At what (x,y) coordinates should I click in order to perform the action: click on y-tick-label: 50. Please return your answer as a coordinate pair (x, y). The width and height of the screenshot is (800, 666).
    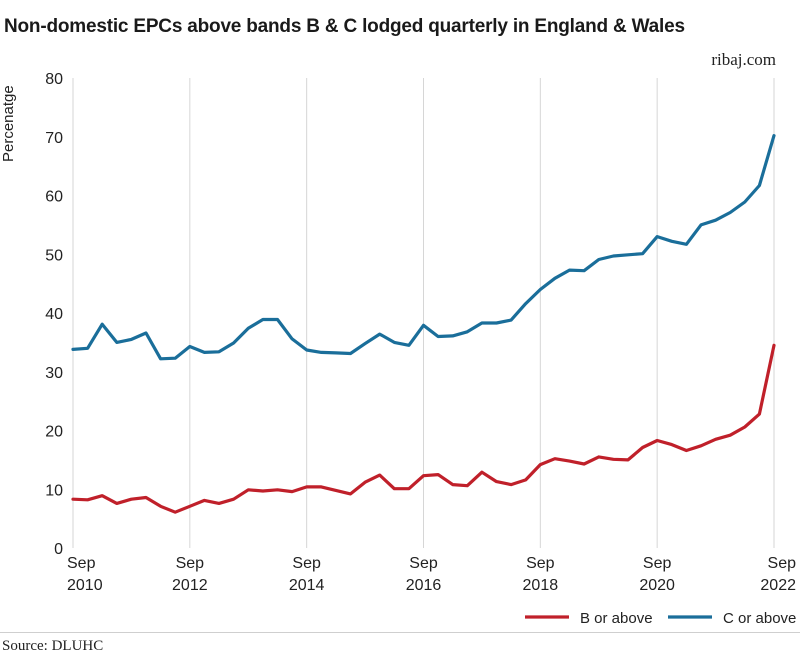
    Looking at the image, I should click on (54, 255).